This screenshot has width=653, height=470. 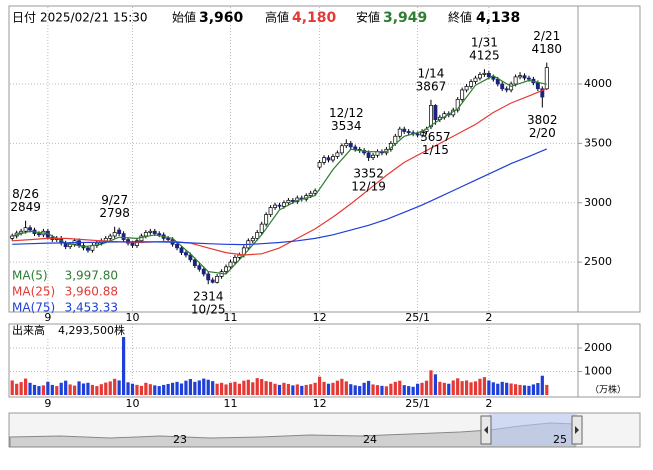 I want to click on low: 3,949, so click(x=405, y=18).